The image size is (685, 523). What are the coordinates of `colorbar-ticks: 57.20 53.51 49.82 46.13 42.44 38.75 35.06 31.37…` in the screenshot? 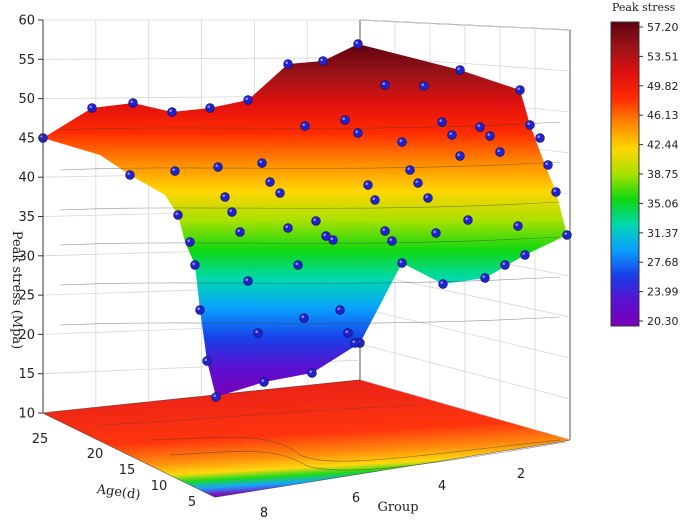 It's located at (659, 174).